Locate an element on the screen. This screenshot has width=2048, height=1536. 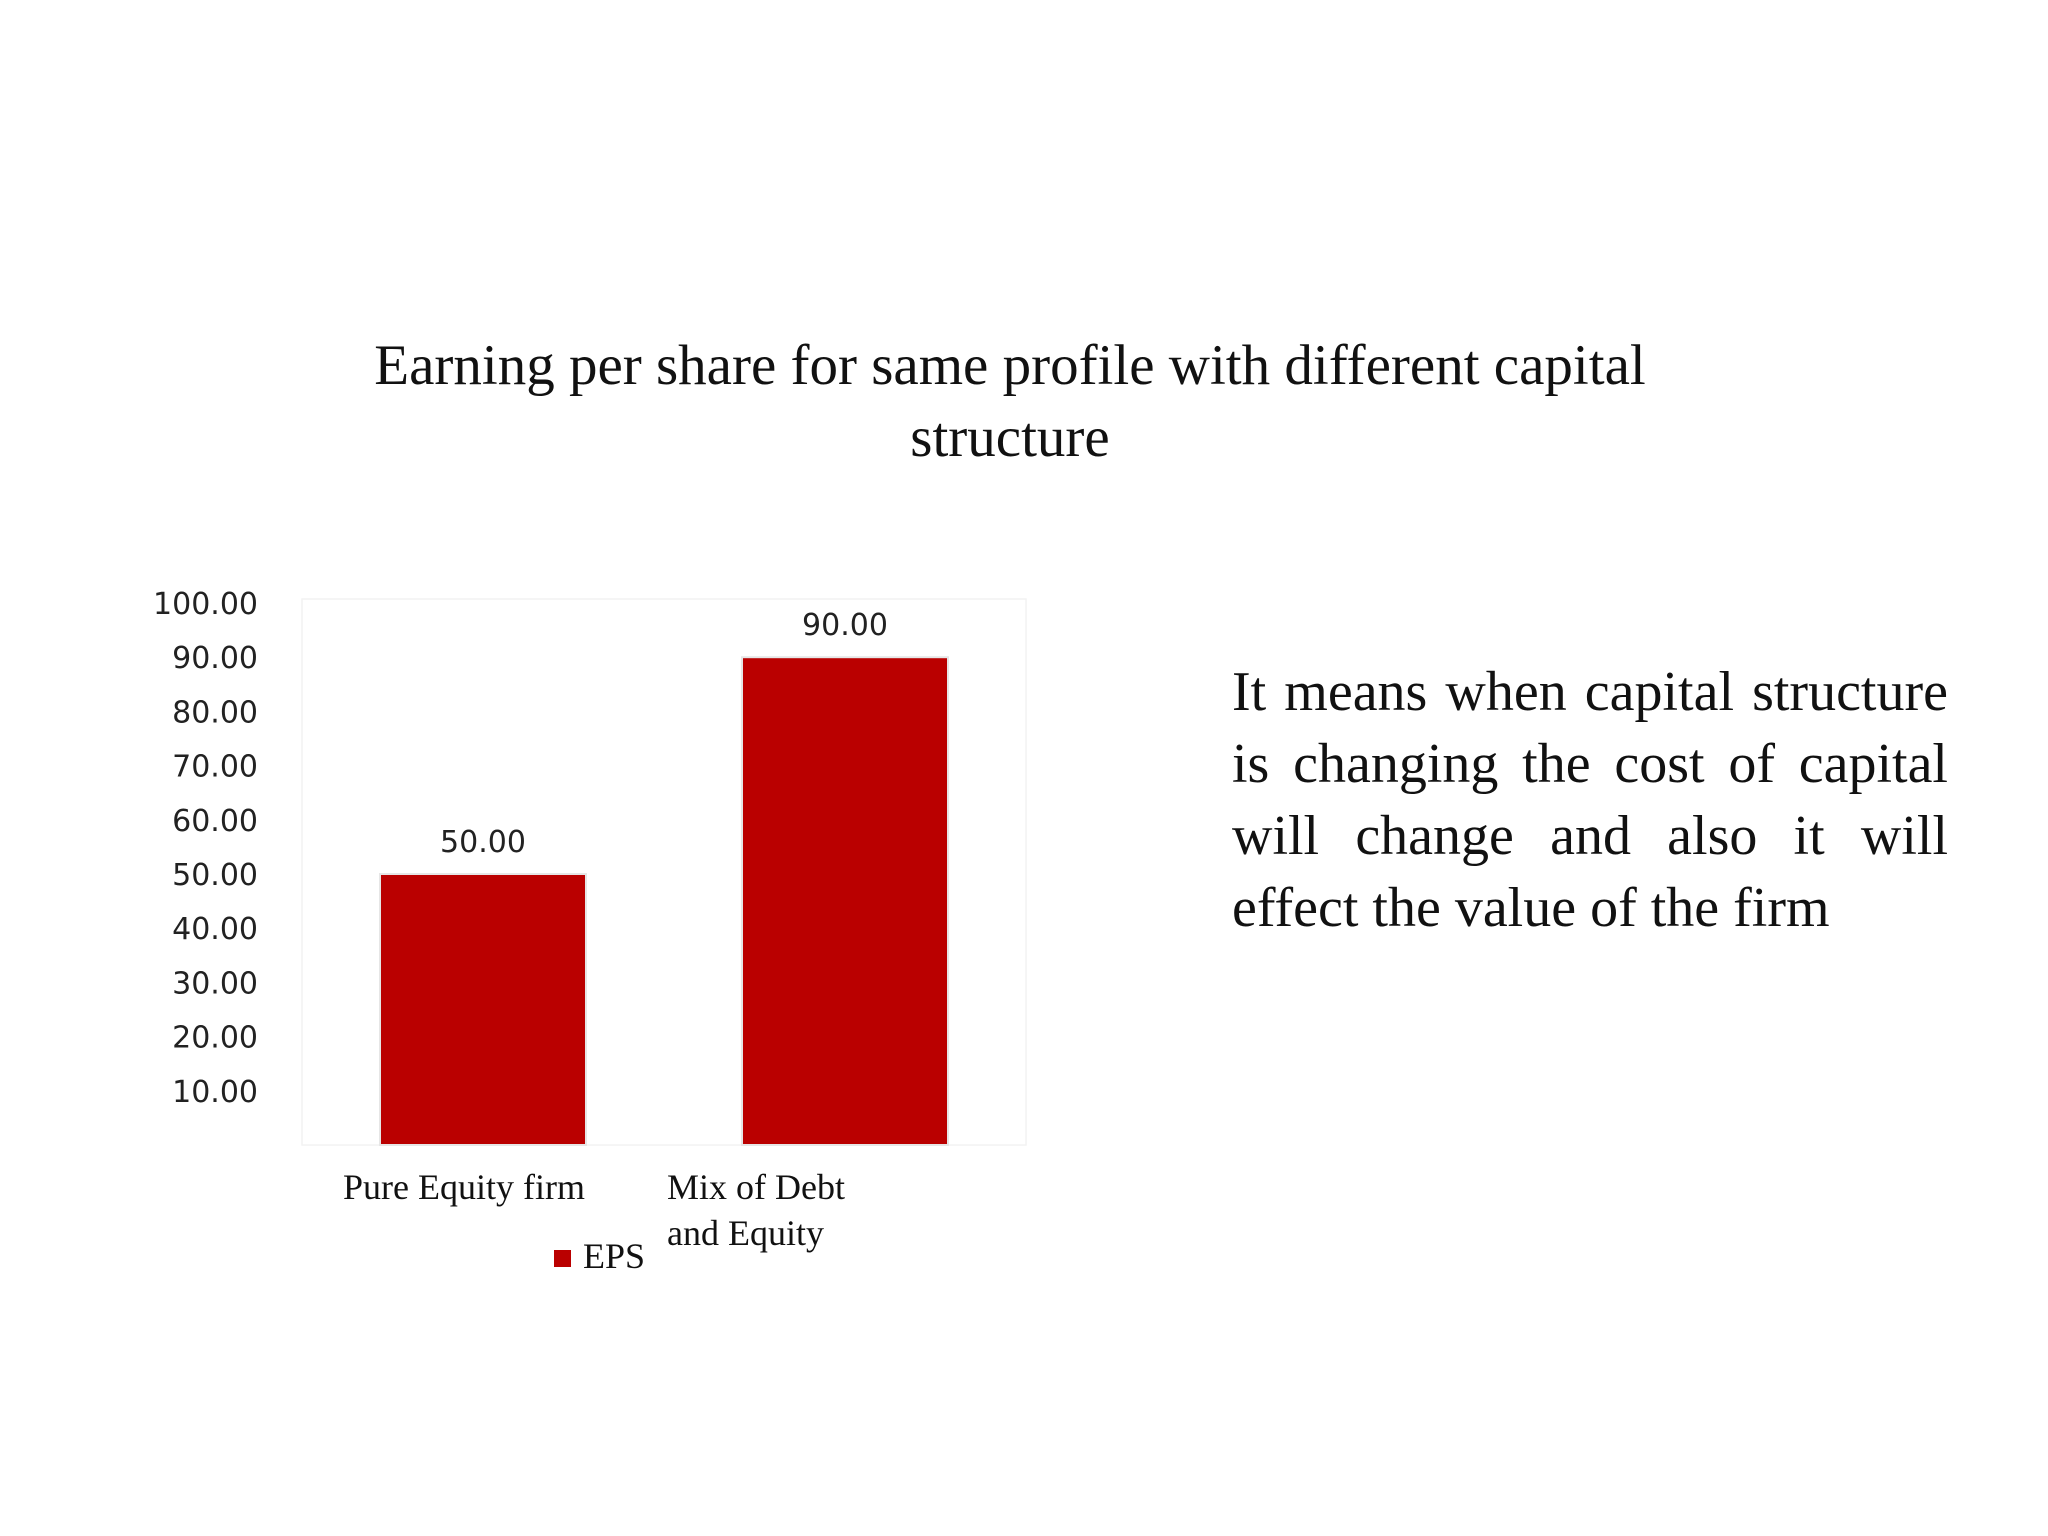
y-tick-label: 80.00 is located at coordinates (215, 712).